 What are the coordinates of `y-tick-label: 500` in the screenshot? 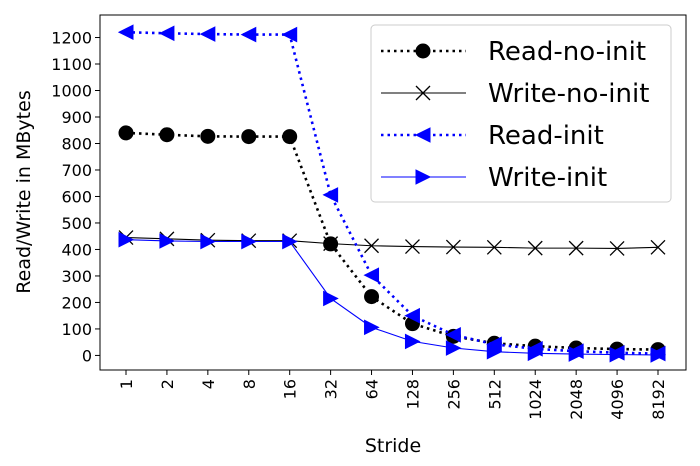 It's located at (76, 223).